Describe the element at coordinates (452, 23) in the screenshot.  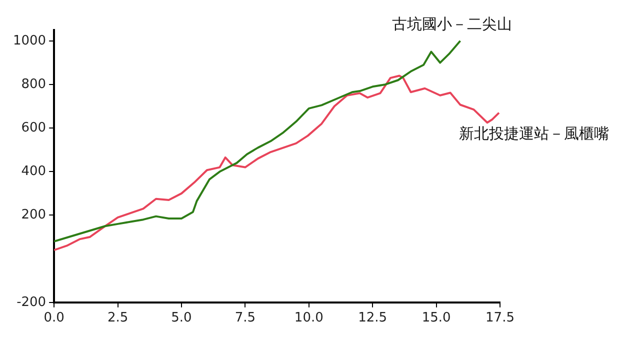
I see `series-label: 古坑國小－二尖山` at that location.